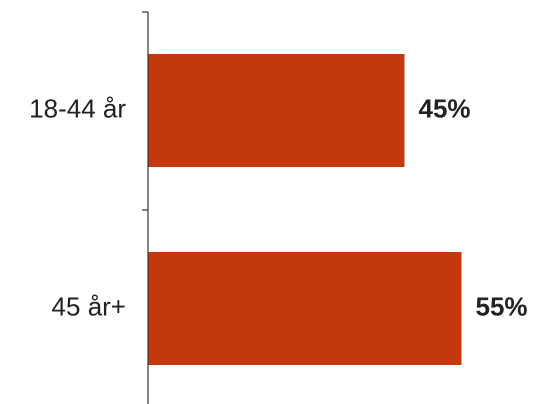  What do you see at coordinates (77, 108) in the screenshot?
I see `category-label: 18-44 år` at bounding box center [77, 108].